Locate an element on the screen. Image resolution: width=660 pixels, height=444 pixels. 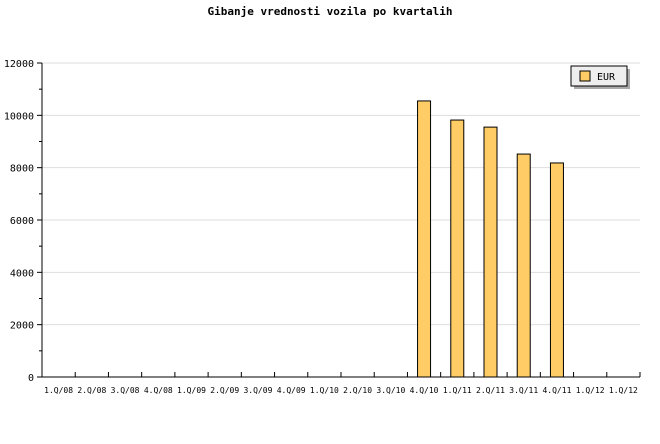
x-tick-label: 2.Q/10 is located at coordinates (357, 390).